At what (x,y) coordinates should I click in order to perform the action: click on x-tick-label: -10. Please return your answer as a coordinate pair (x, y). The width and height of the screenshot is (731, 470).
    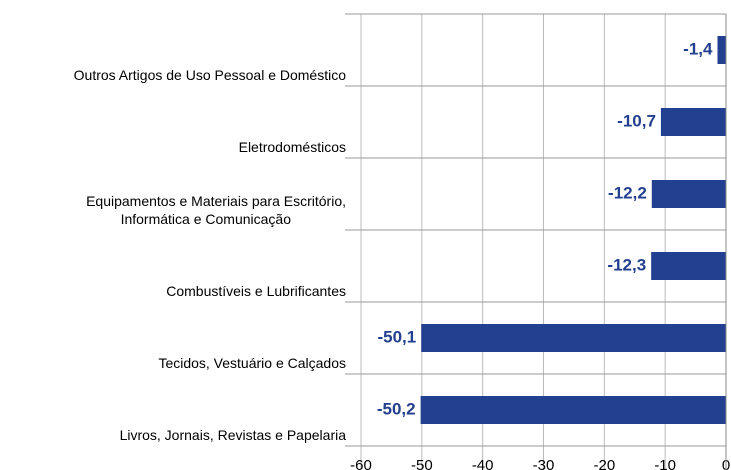
    Looking at the image, I should click on (665, 463).